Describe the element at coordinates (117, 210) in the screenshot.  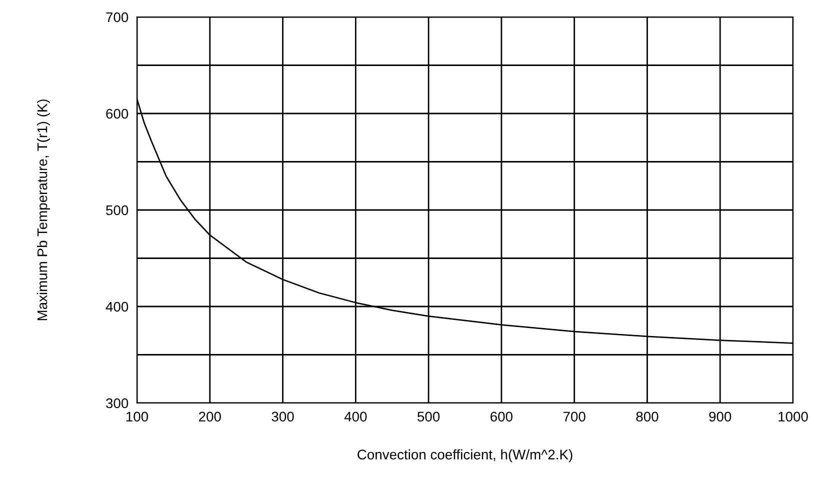
I see `y-tick-label: 500` at that location.